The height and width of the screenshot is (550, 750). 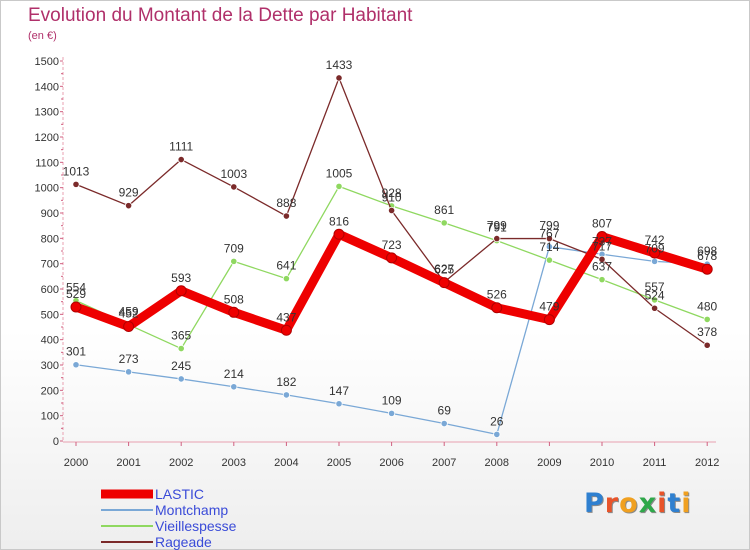 I want to click on y-tick-label: 1100, so click(x=47, y=163).